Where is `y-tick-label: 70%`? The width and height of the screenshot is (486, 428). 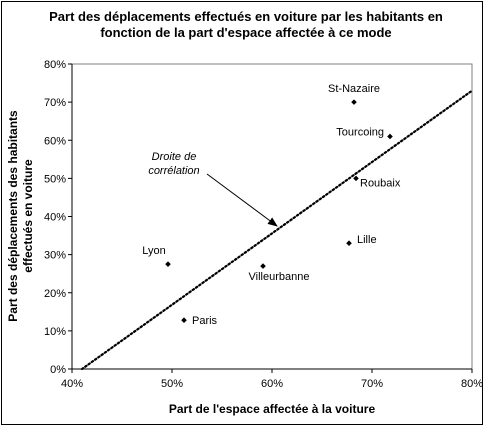 y-tick-label: 70% is located at coordinates (55, 103).